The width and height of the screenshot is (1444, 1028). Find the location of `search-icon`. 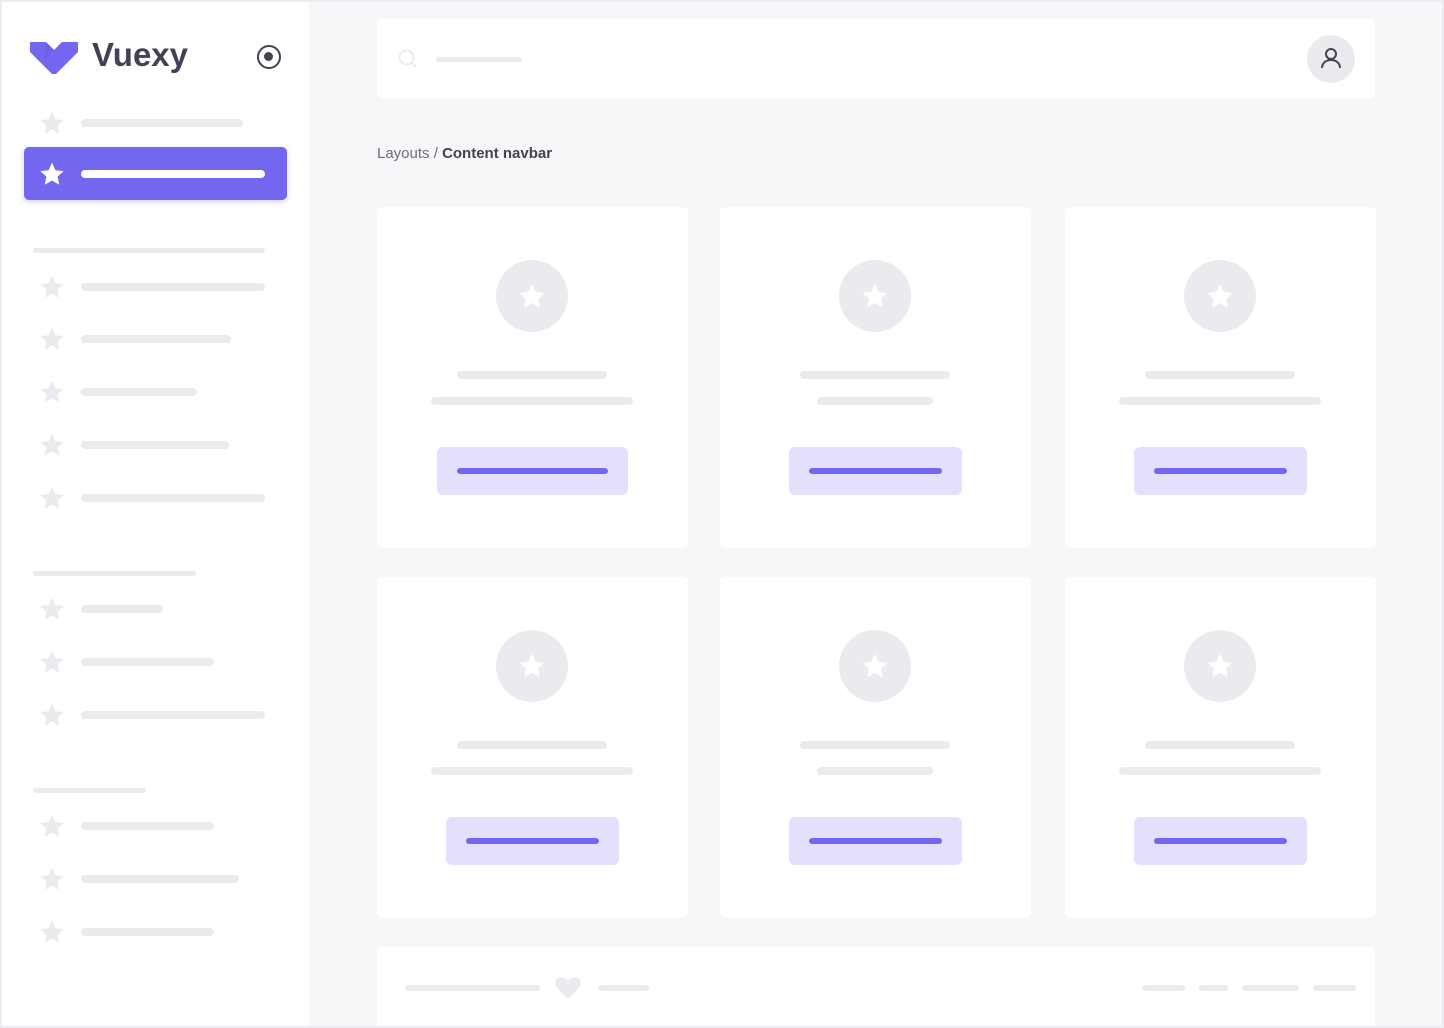

search-icon is located at coordinates (408, 59).